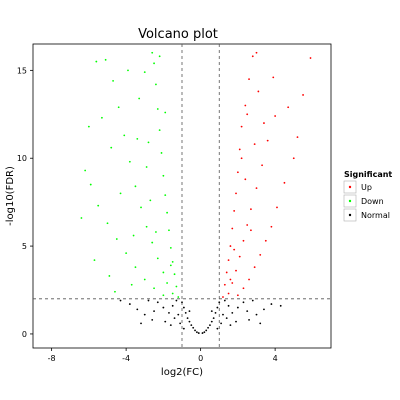  What do you see at coordinates (366, 187) in the screenshot?
I see `legend-label: Up` at bounding box center [366, 187].